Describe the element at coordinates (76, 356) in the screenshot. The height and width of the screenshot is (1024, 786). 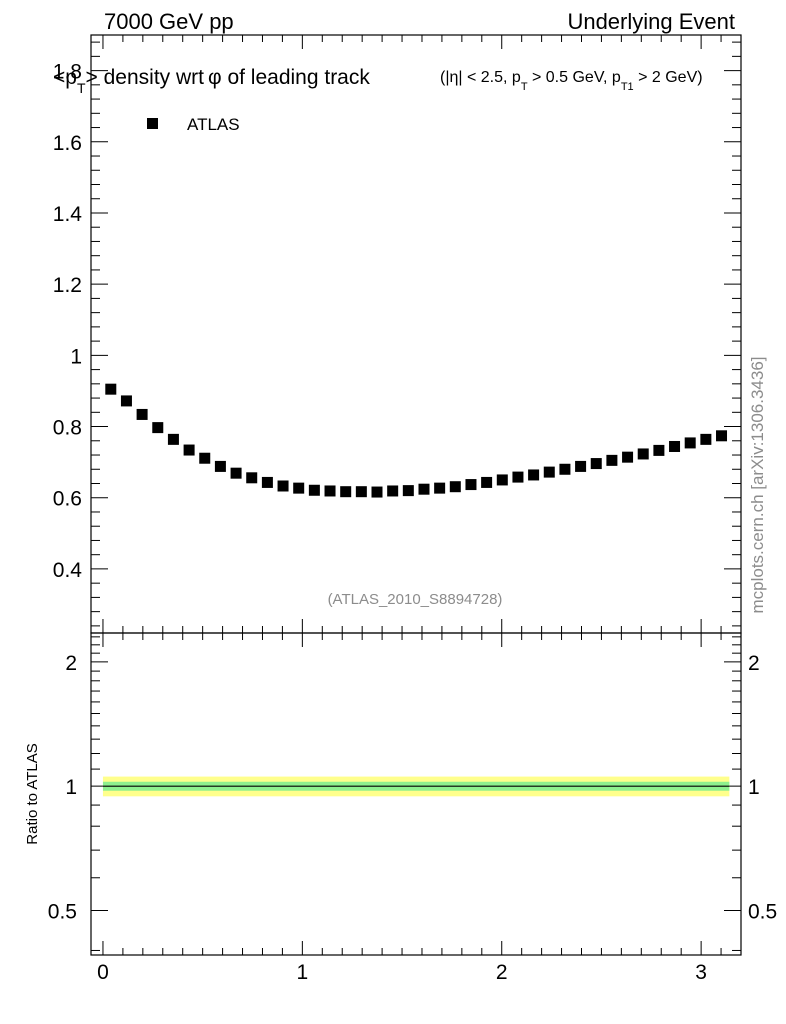
I see `main-y-tick-label: 1` at that location.